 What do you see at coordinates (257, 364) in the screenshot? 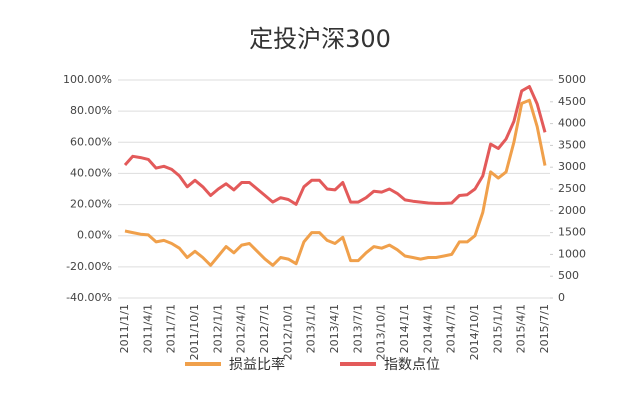
I see `legend-label: 损益比率` at bounding box center [257, 364].